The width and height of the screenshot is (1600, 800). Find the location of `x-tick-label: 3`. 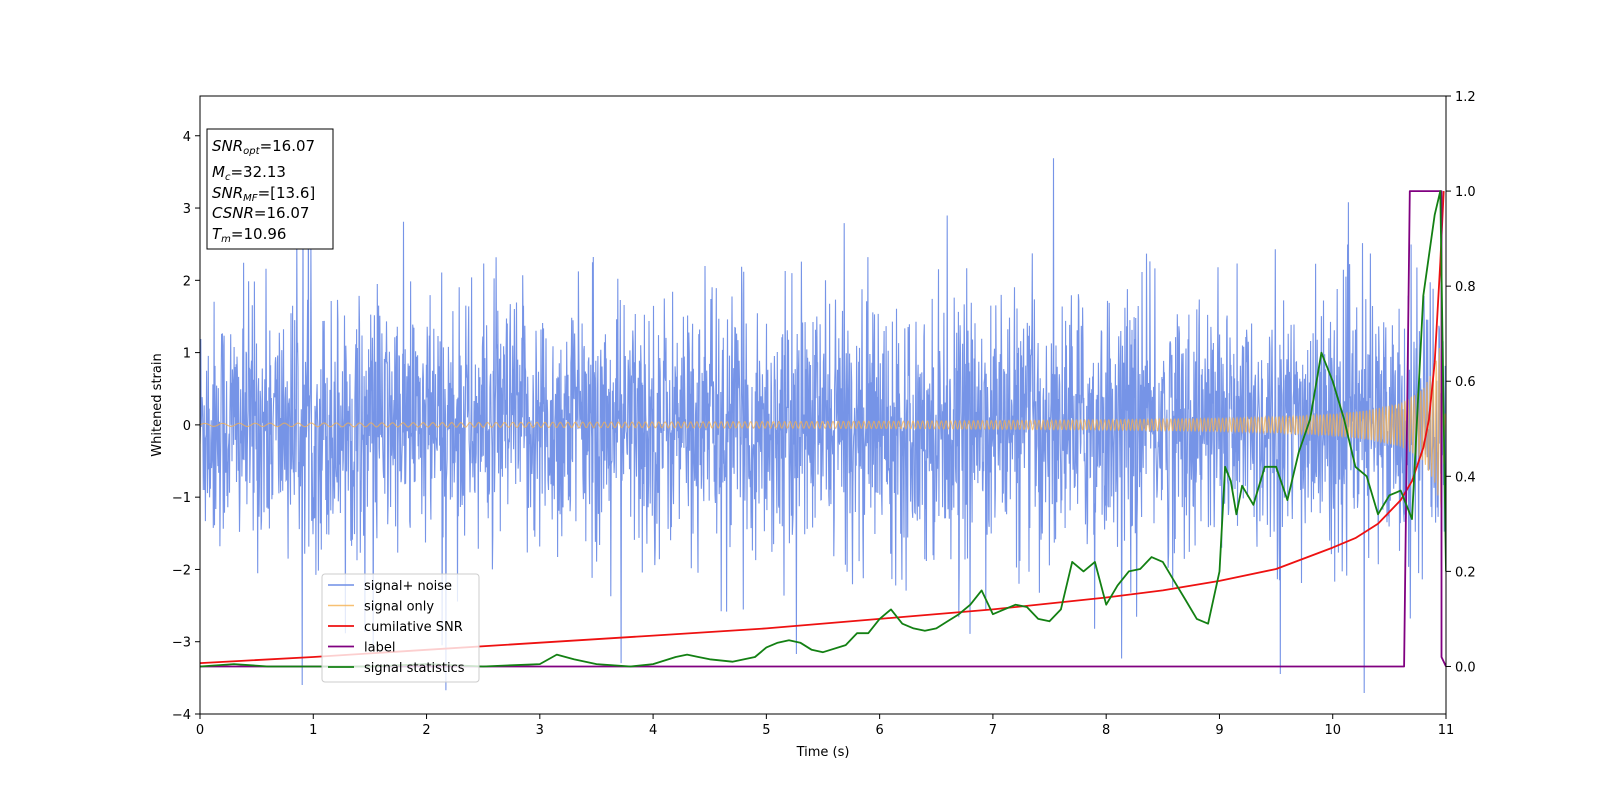

x-tick-label: 3 is located at coordinates (540, 730).